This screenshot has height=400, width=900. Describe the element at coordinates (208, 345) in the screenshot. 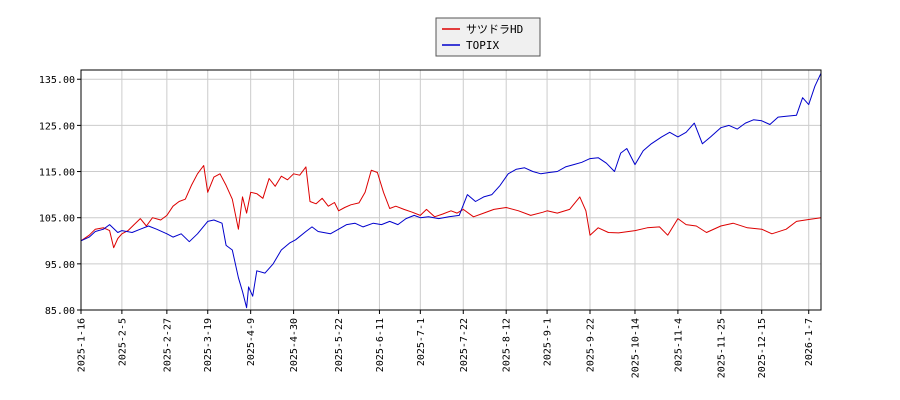

I see `x-tick-label: 2025-3-19` at that location.